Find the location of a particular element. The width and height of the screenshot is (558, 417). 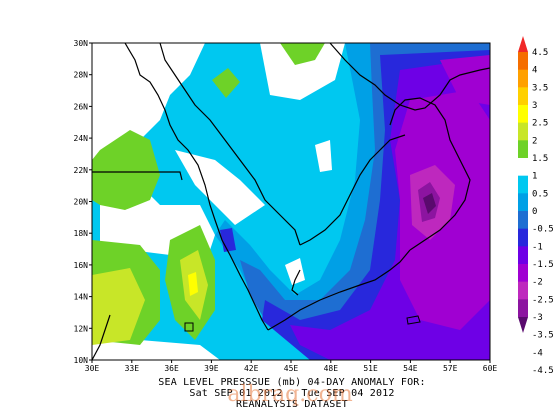

legend-label: -1.5 is located at coordinates (543, 265).